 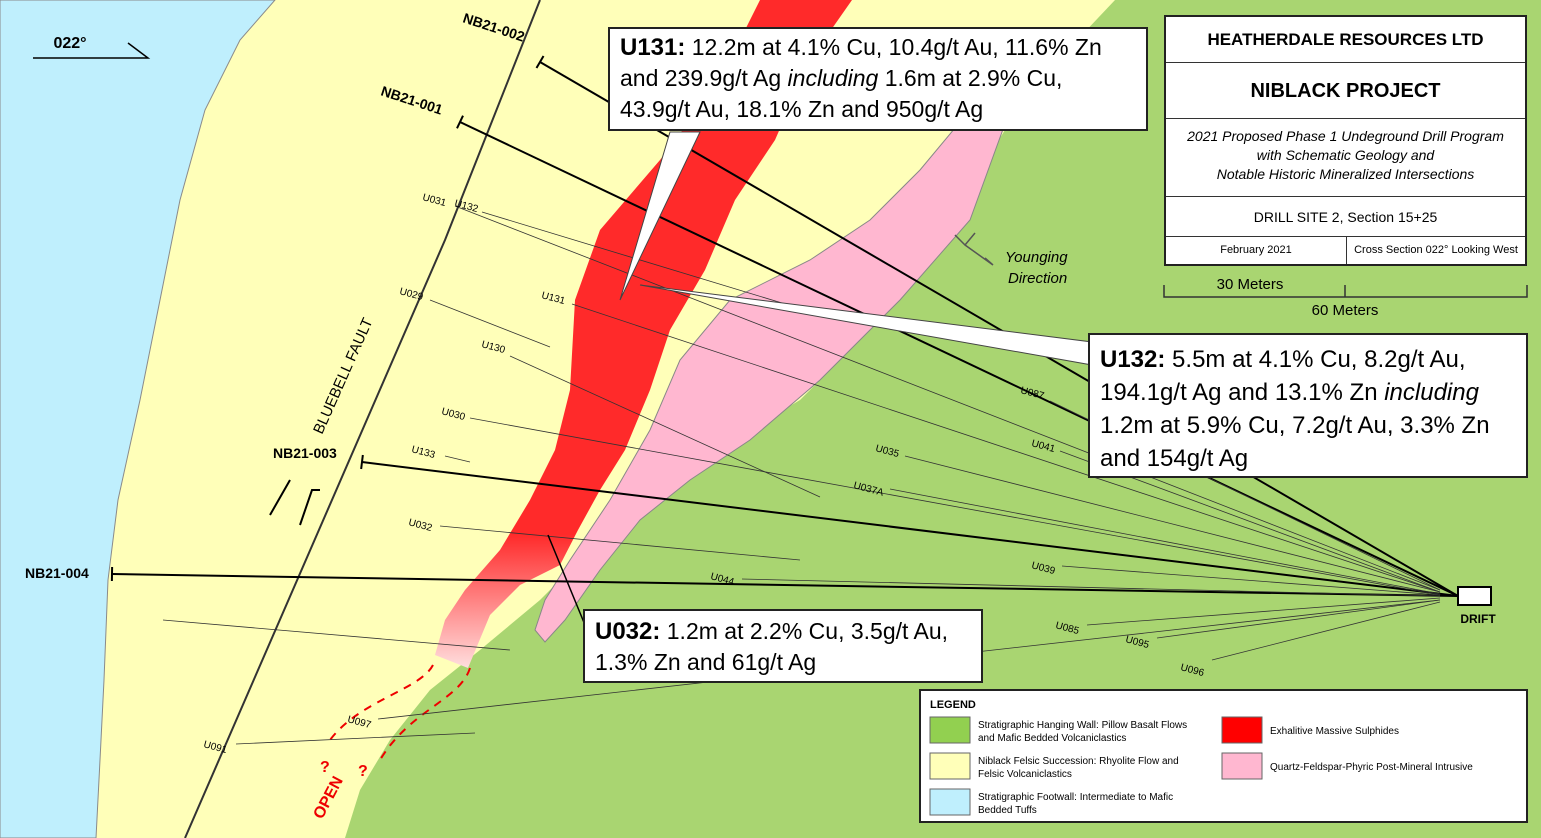 What do you see at coordinates (1474, 596) in the screenshot?
I see `drift-box` at bounding box center [1474, 596].